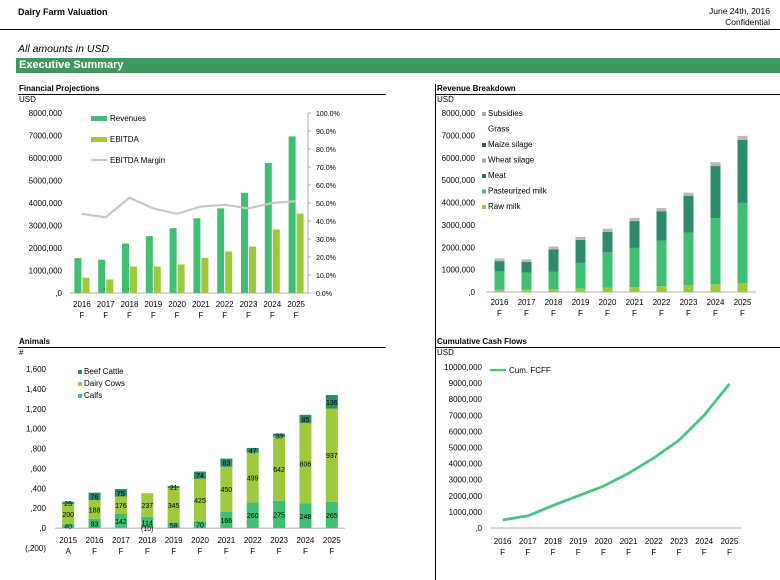 The image size is (780, 580). Describe the element at coordinates (35, 341) in the screenshot. I see `animals-title: Animals` at that location.